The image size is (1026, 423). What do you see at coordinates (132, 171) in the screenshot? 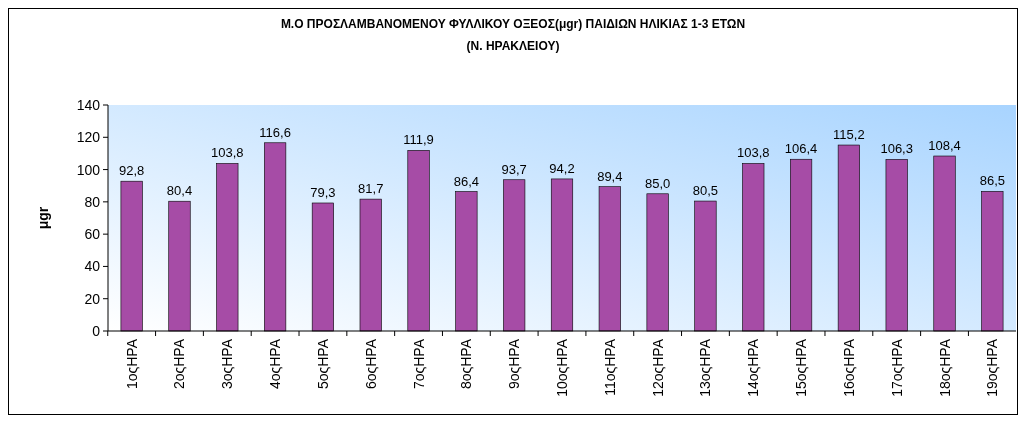
I see `data-label: 92,8` at bounding box center [132, 171].